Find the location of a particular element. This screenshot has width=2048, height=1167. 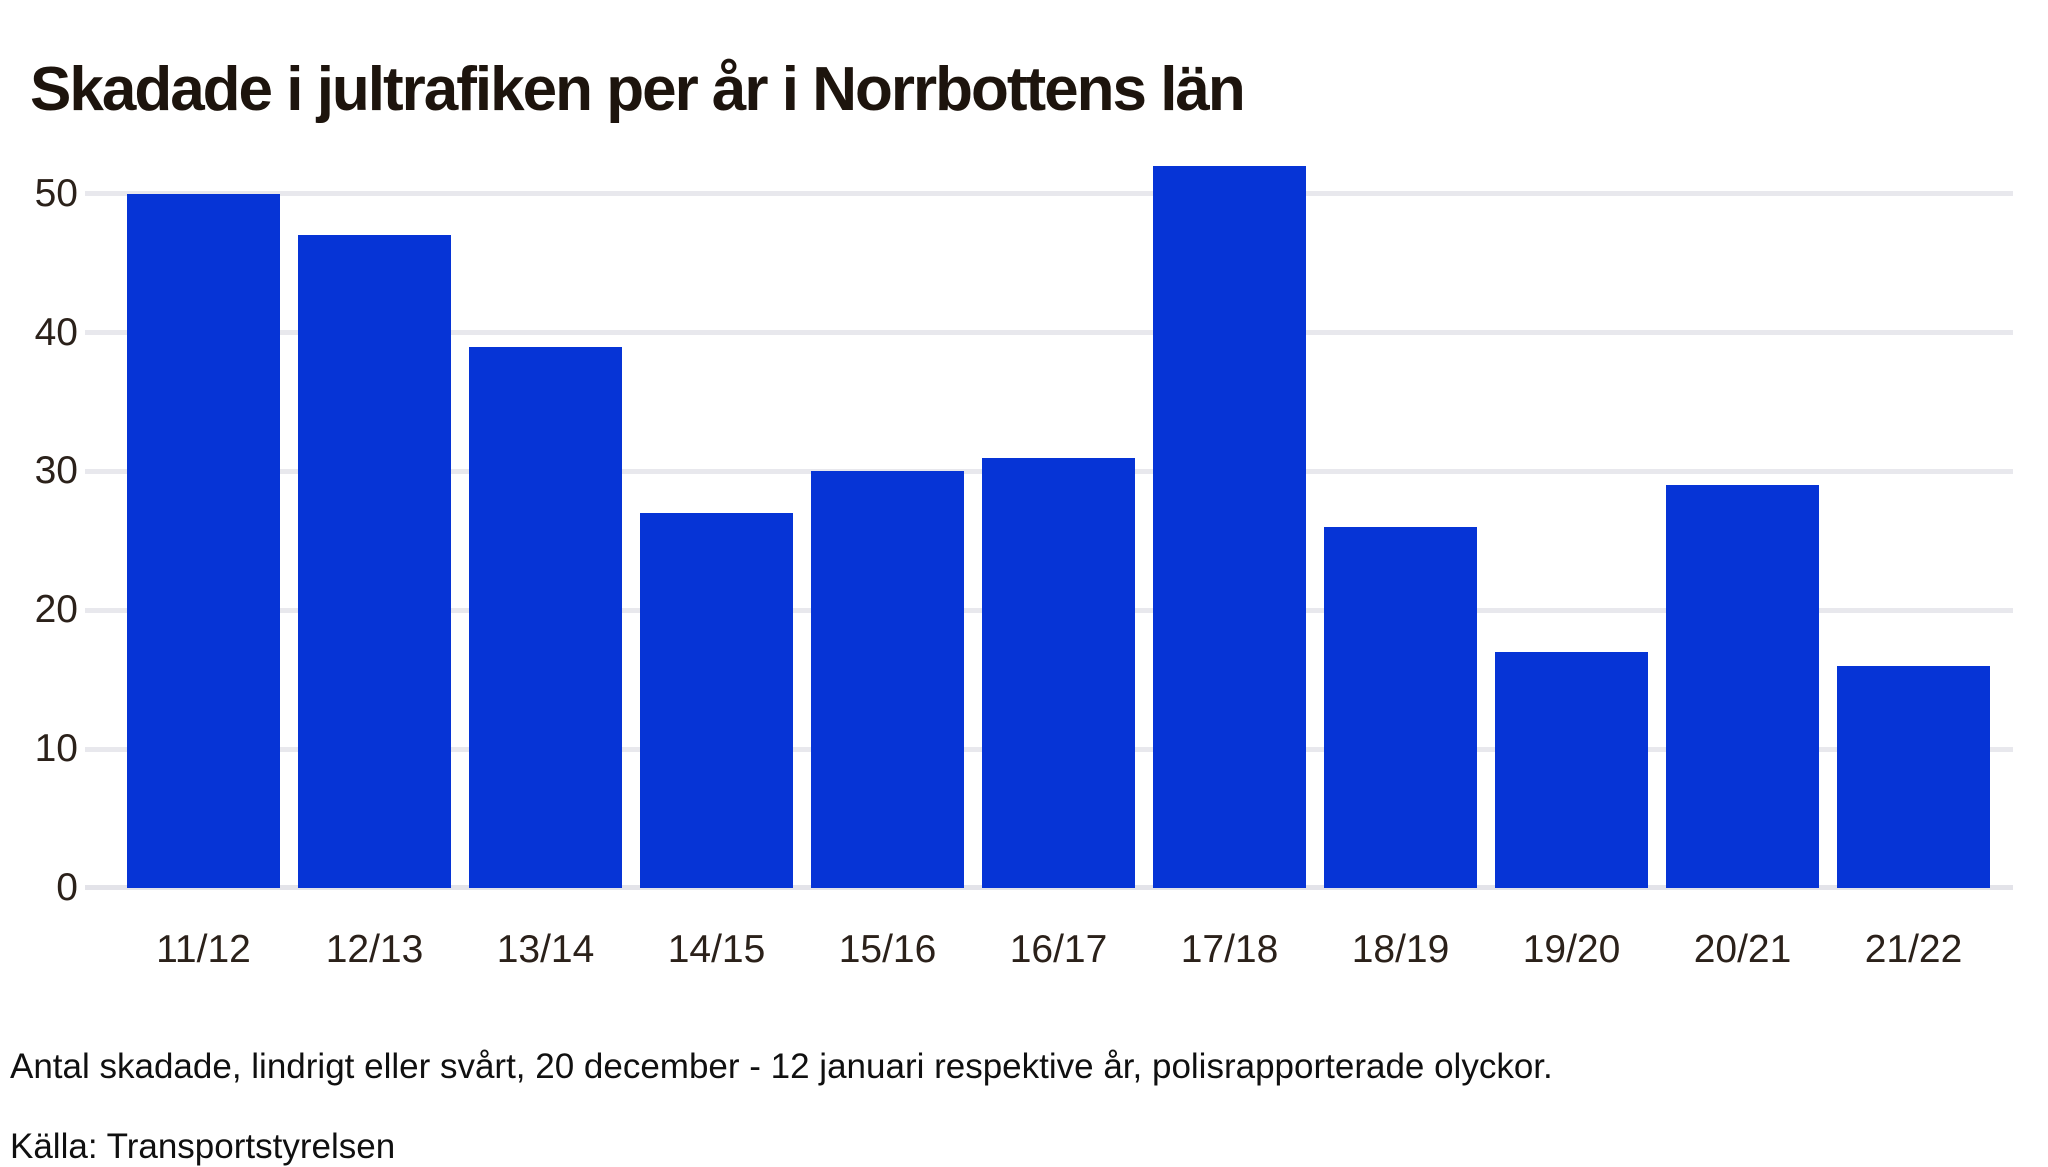

y-tick-label-10: 10 is located at coordinates (56, 749).